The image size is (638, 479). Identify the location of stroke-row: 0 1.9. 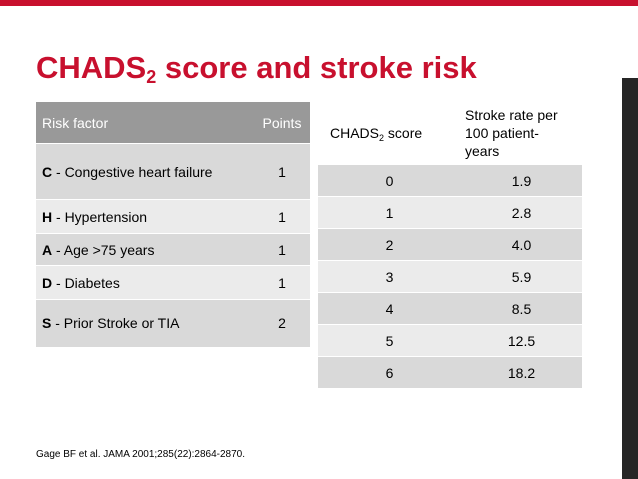
(450, 180).